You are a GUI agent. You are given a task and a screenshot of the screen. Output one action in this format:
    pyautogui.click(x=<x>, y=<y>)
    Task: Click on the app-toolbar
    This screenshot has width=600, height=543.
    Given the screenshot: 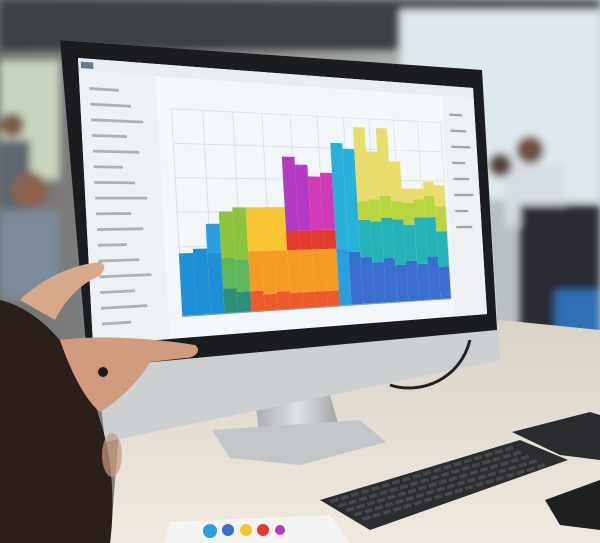 What is the action you would take?
    pyautogui.click(x=276, y=78)
    